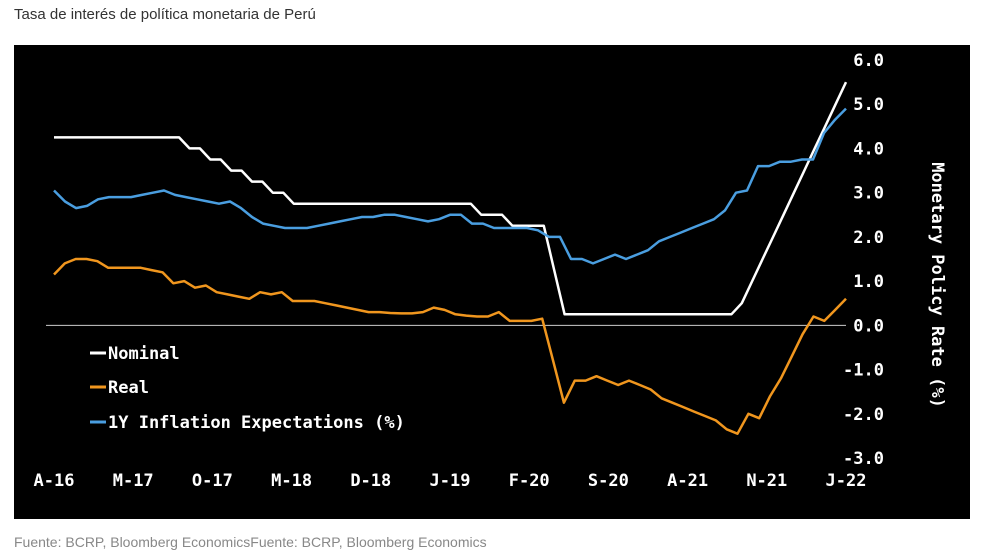  I want to click on legend: Nominal Real 1Y Inflation Expectations (%), so click(247, 388).